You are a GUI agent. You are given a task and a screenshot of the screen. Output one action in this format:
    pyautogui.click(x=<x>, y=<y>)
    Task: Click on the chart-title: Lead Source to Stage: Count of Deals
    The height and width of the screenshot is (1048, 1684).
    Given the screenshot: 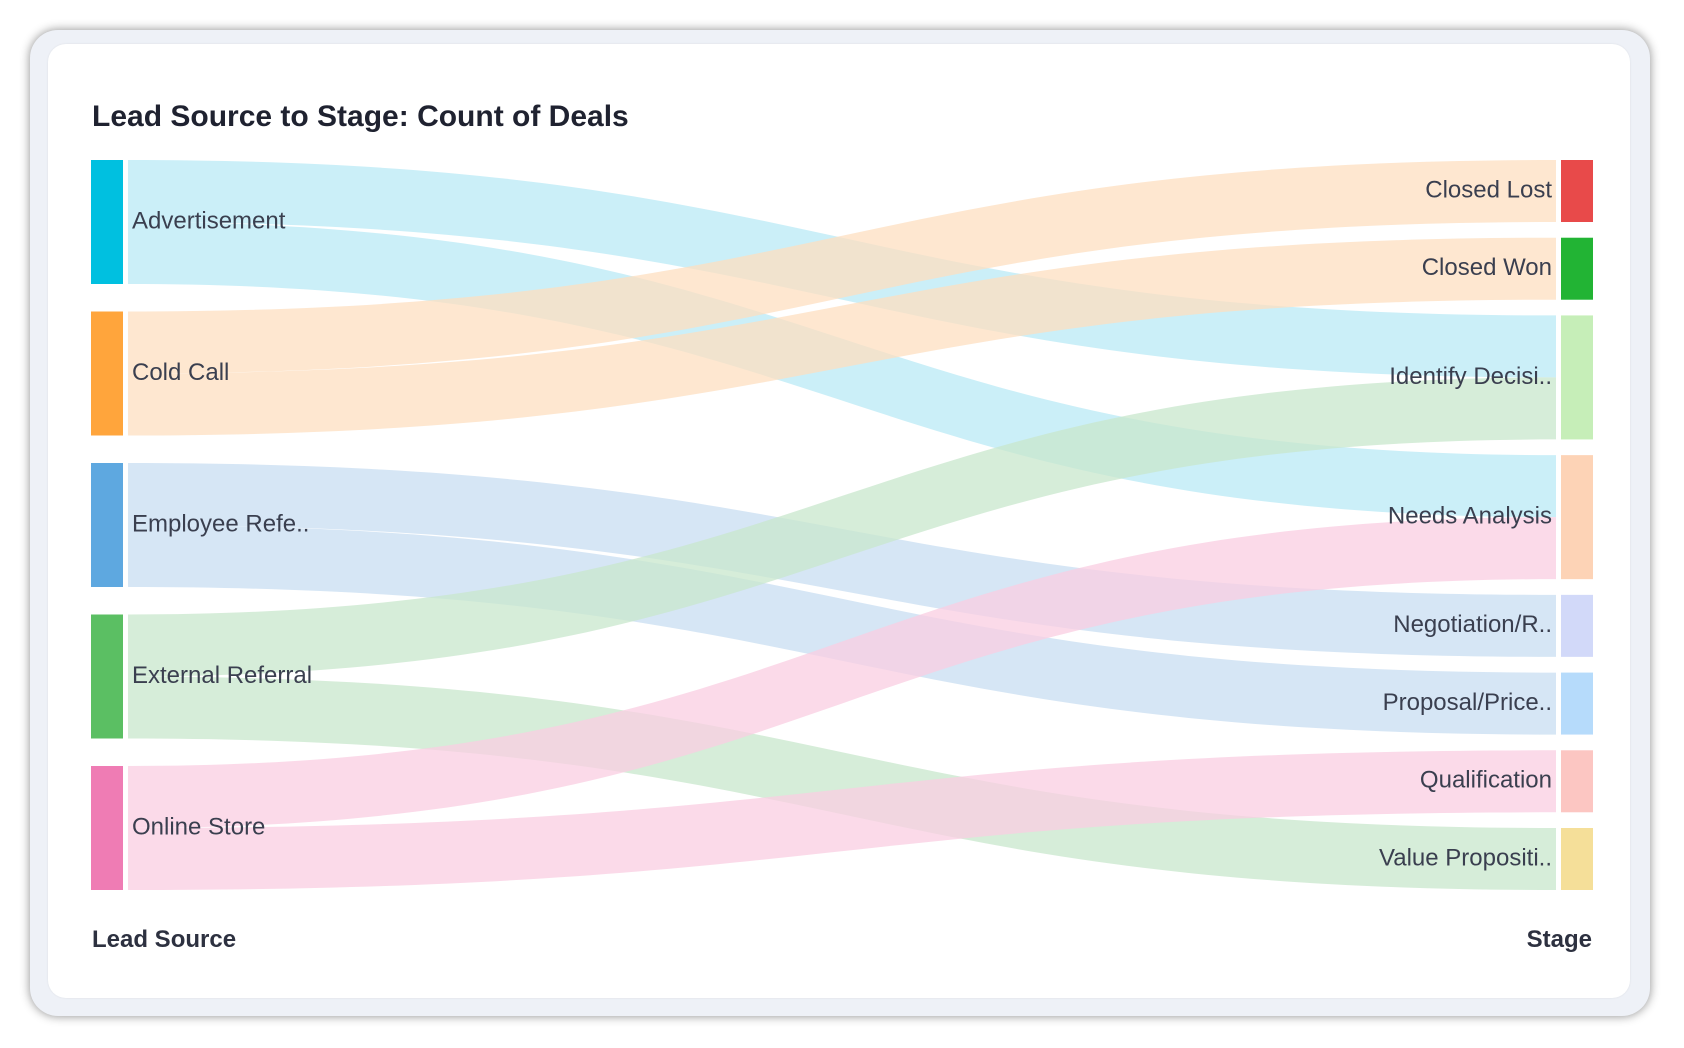 What is the action you would take?
    pyautogui.click(x=360, y=116)
    